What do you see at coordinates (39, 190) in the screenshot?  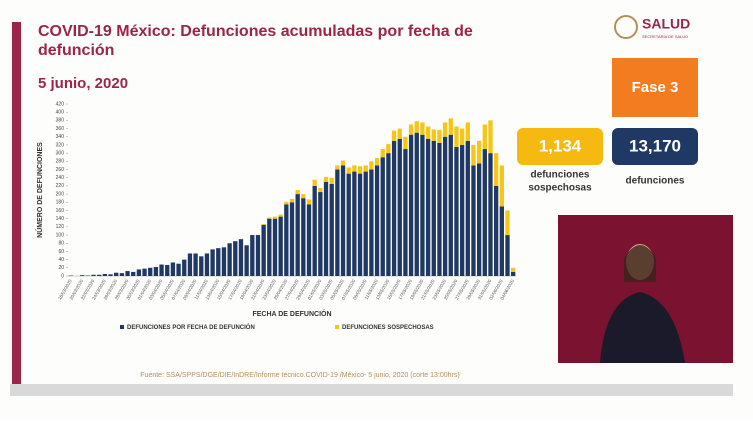 I see `y-axis-label: NÚMERO DE DEFUNCIONES` at bounding box center [39, 190].